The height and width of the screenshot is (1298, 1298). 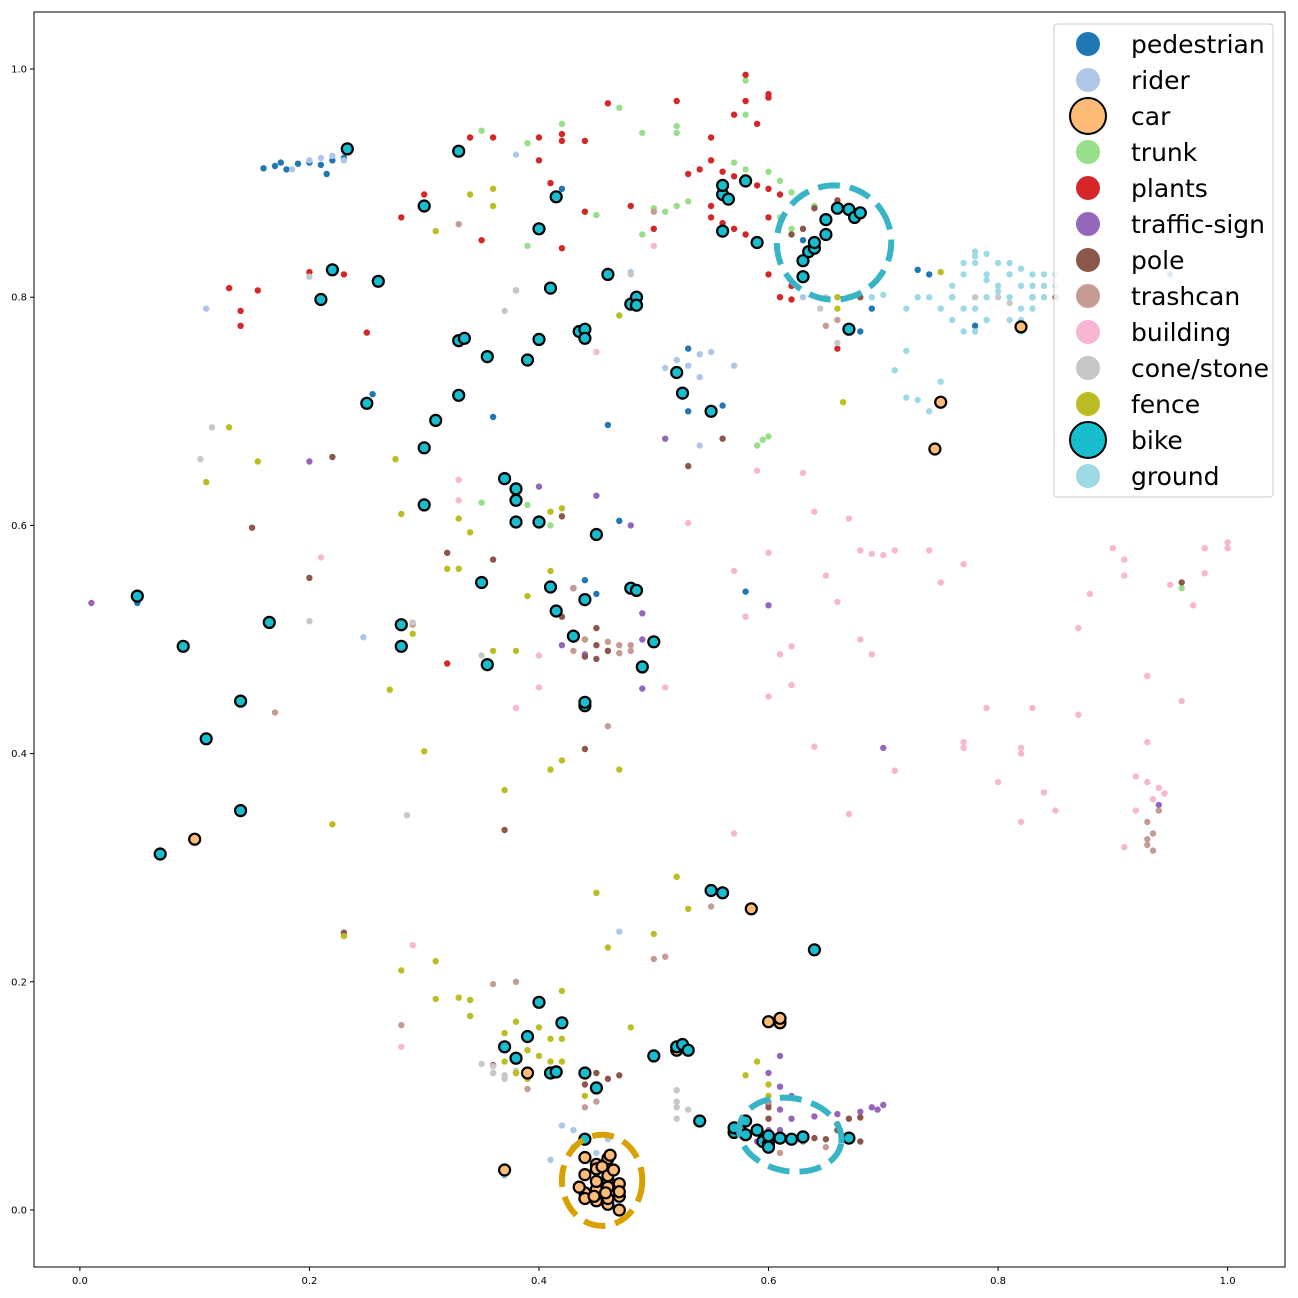 I want to click on x-tick-label: 1.0, so click(x=1228, y=1281).